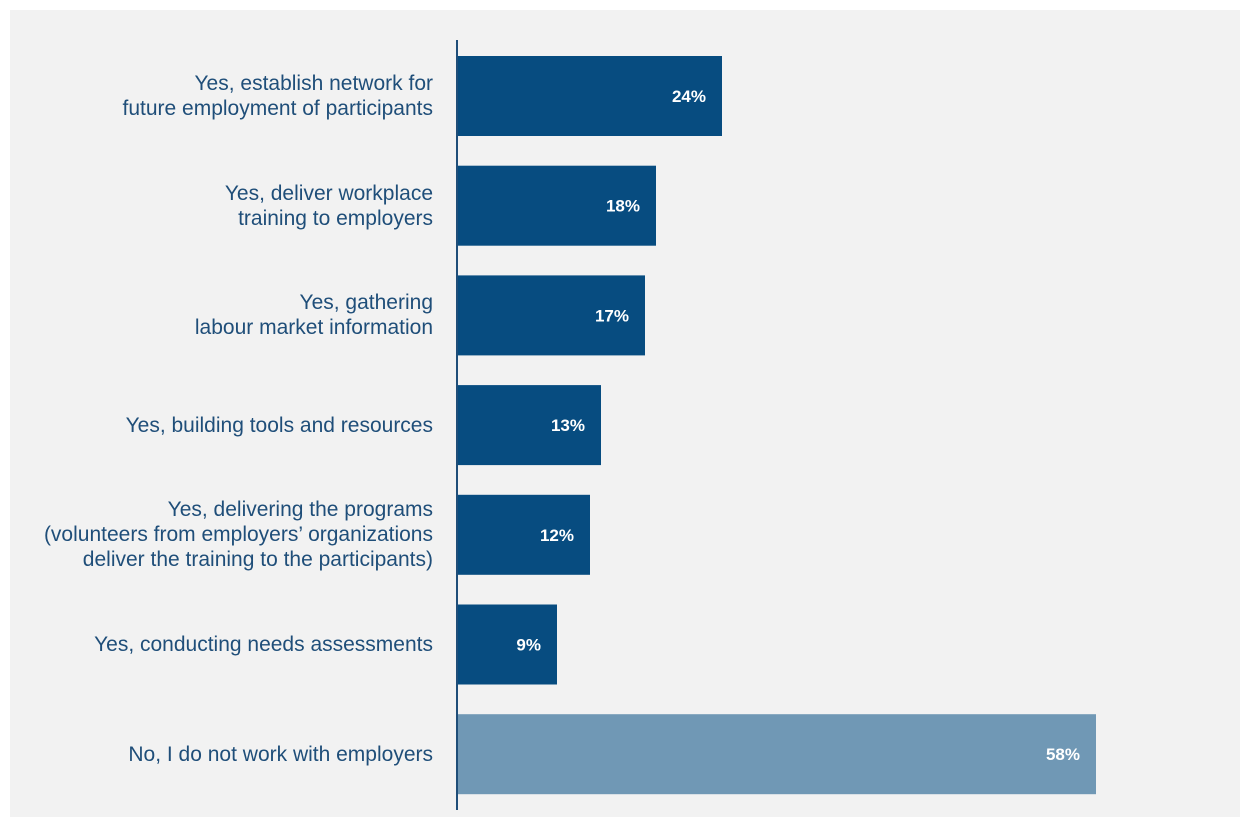 This screenshot has width=1248, height=829. I want to click on category-label-3: Yes, gathering labour market information, so click(313, 315).